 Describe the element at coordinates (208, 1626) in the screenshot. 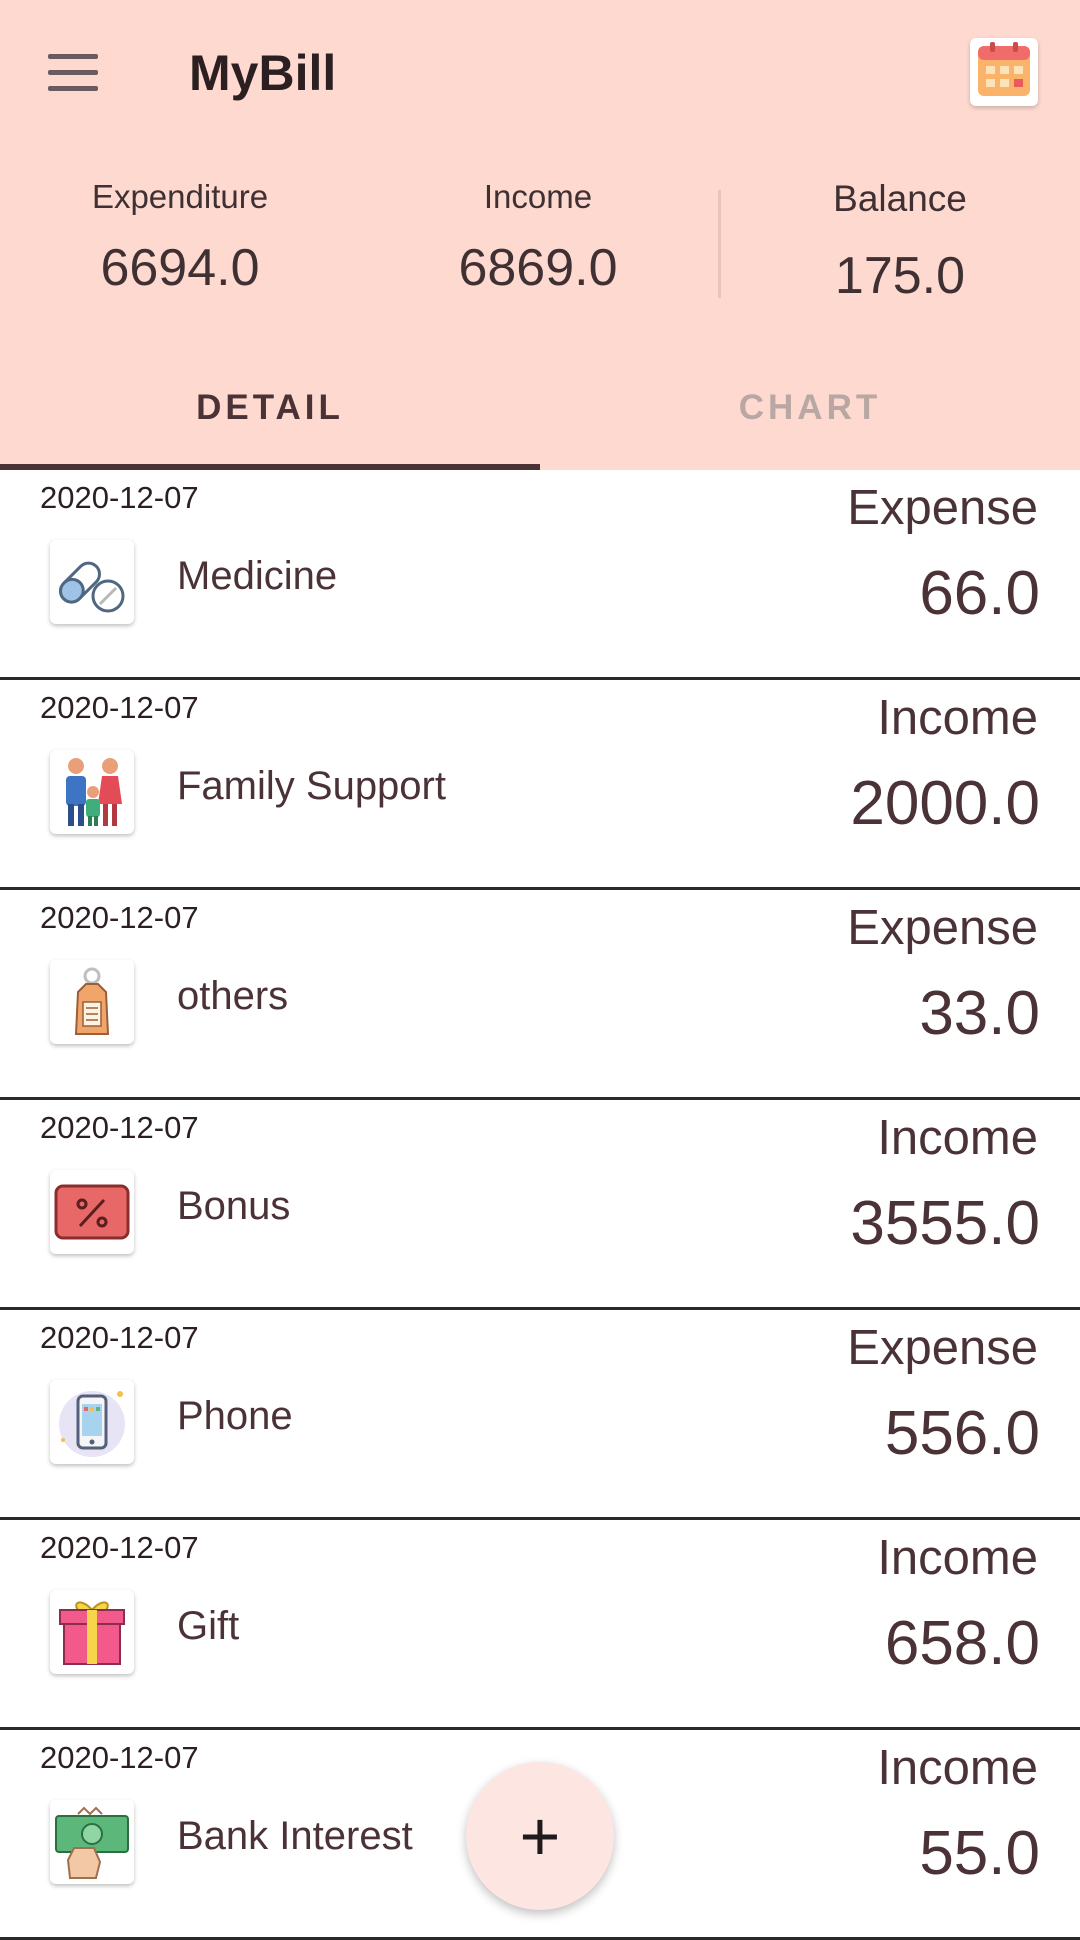

I see `record-name: Gift` at that location.